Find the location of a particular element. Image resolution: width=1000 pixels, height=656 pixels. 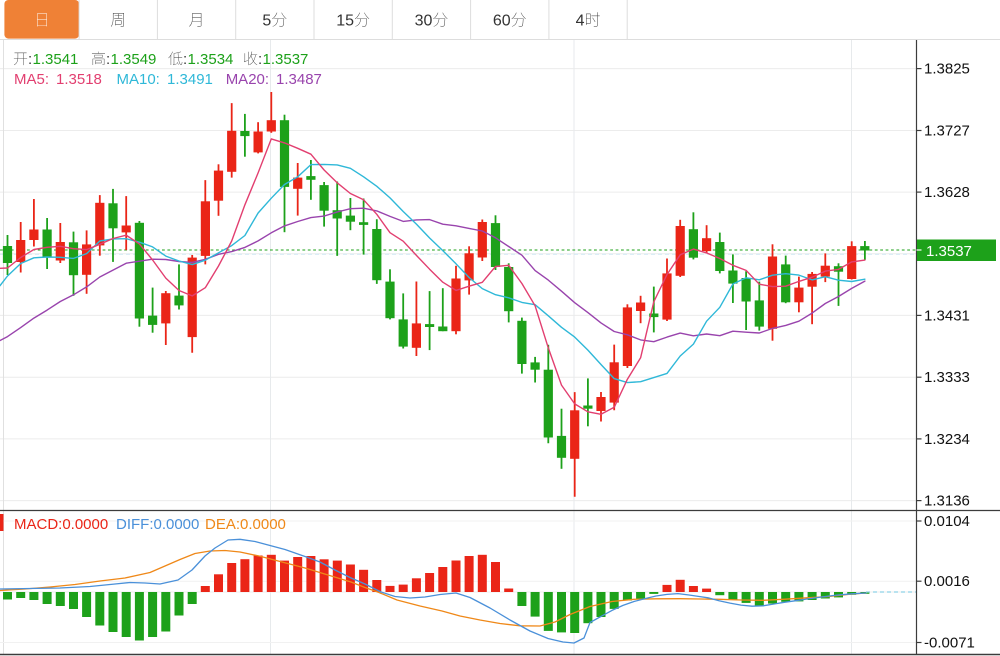

svg-text: 1.3431 is located at coordinates (947, 315).